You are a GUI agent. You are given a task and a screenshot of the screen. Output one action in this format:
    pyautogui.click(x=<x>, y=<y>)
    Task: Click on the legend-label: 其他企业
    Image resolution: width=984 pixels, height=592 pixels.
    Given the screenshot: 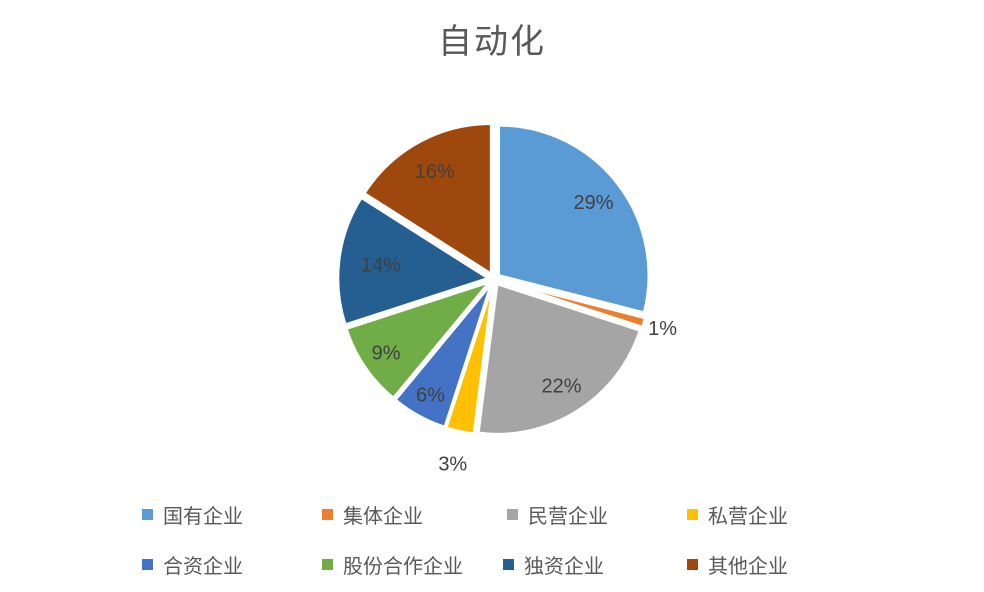 What is the action you would take?
    pyautogui.click(x=748, y=566)
    